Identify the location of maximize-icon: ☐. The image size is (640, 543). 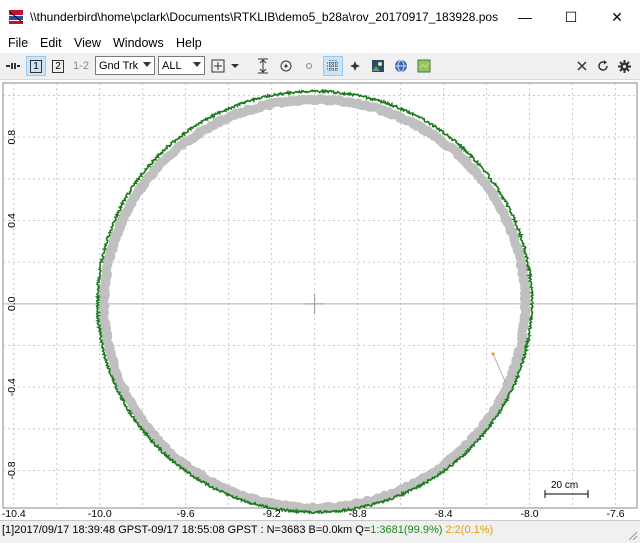
(571, 16).